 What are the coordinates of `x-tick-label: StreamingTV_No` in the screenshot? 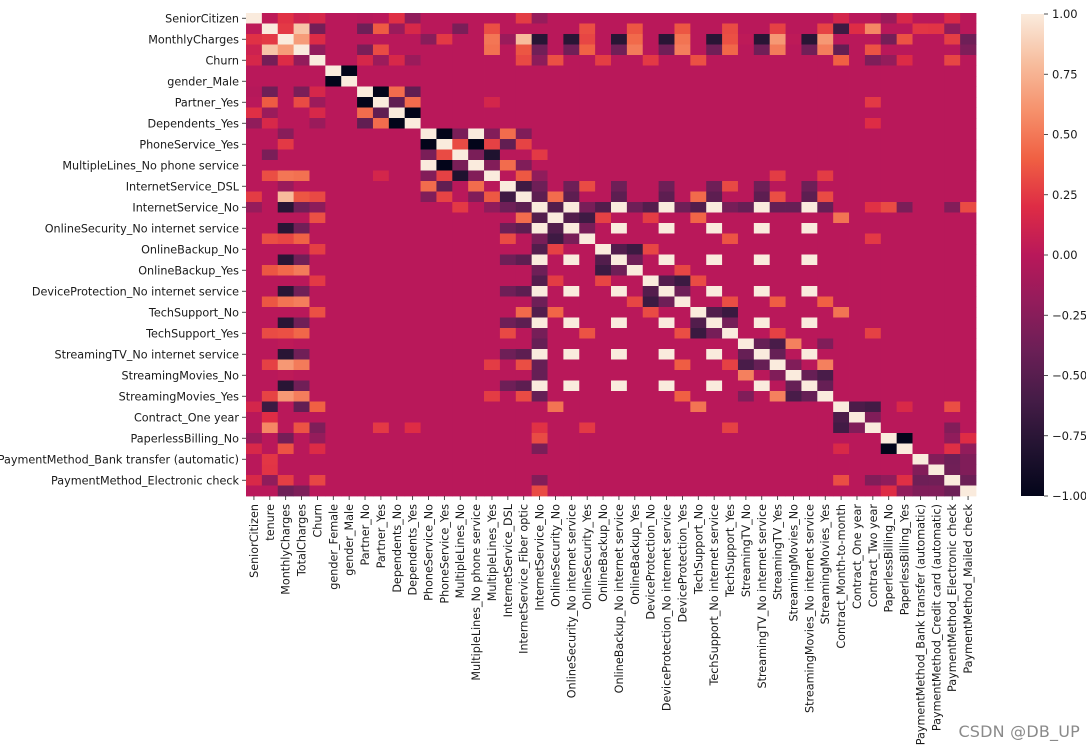 It's located at (746, 550).